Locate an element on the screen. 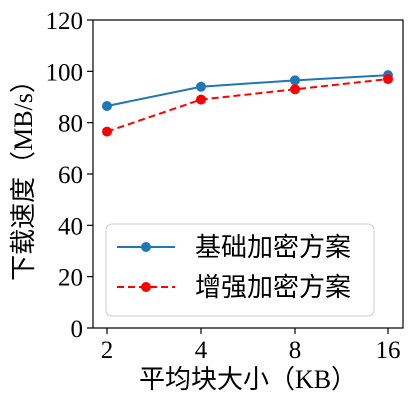  legend-label-enhanced: 增强加密方案 is located at coordinates (273, 287).